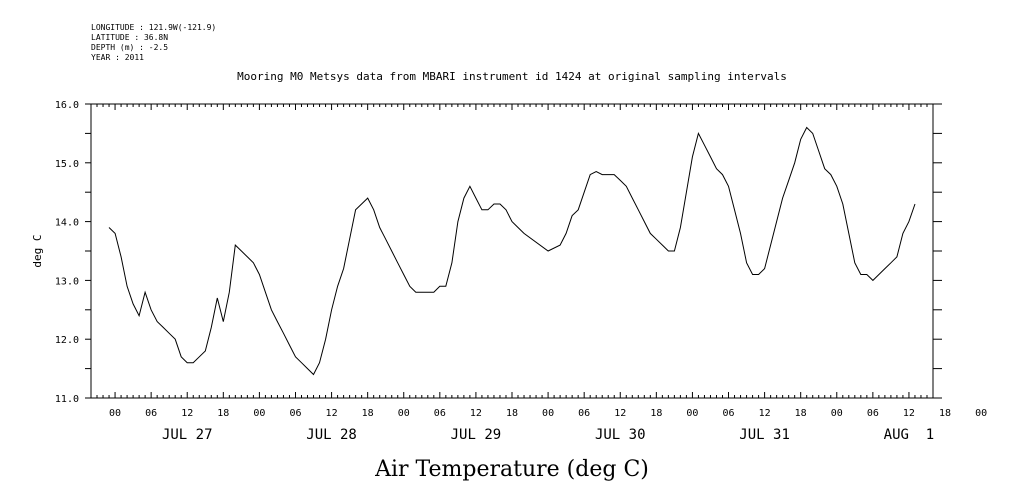 Image resolution: width=1009 pixels, height=504 pixels. I want to click on y-tick-label: 15.0, so click(67, 164).